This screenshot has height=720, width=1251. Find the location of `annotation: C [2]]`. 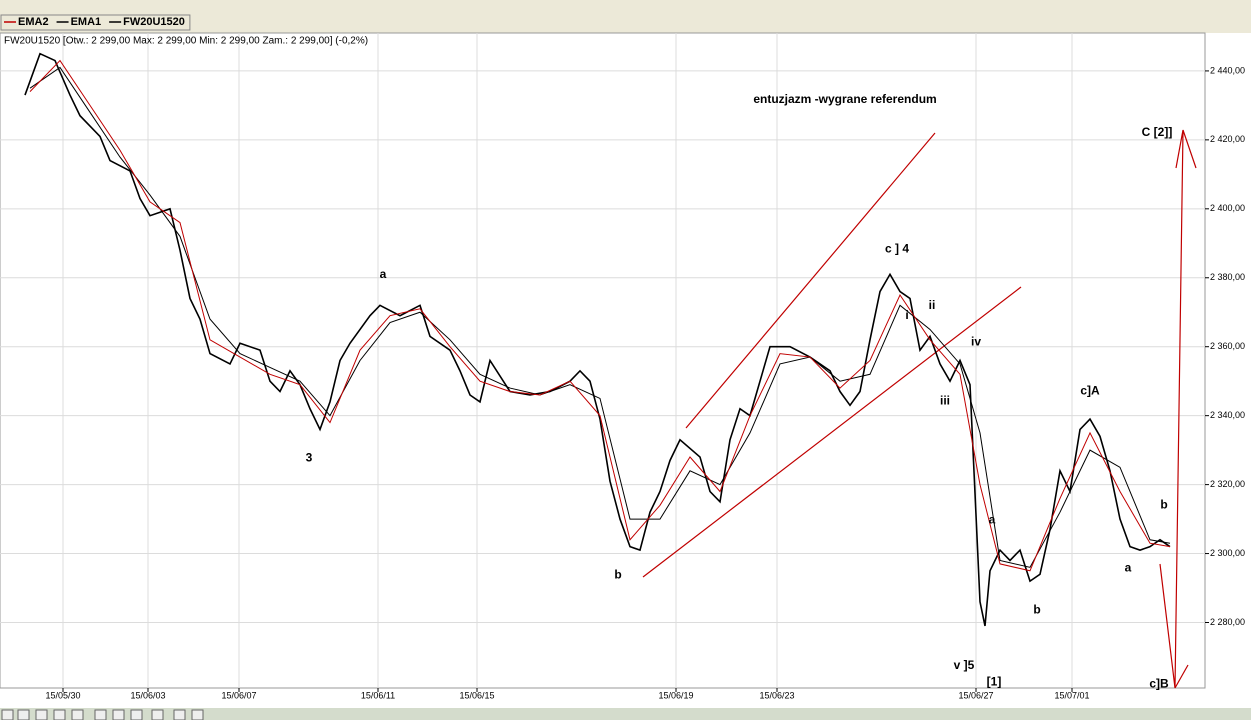

annotation: C [2]] is located at coordinates (1157, 132).